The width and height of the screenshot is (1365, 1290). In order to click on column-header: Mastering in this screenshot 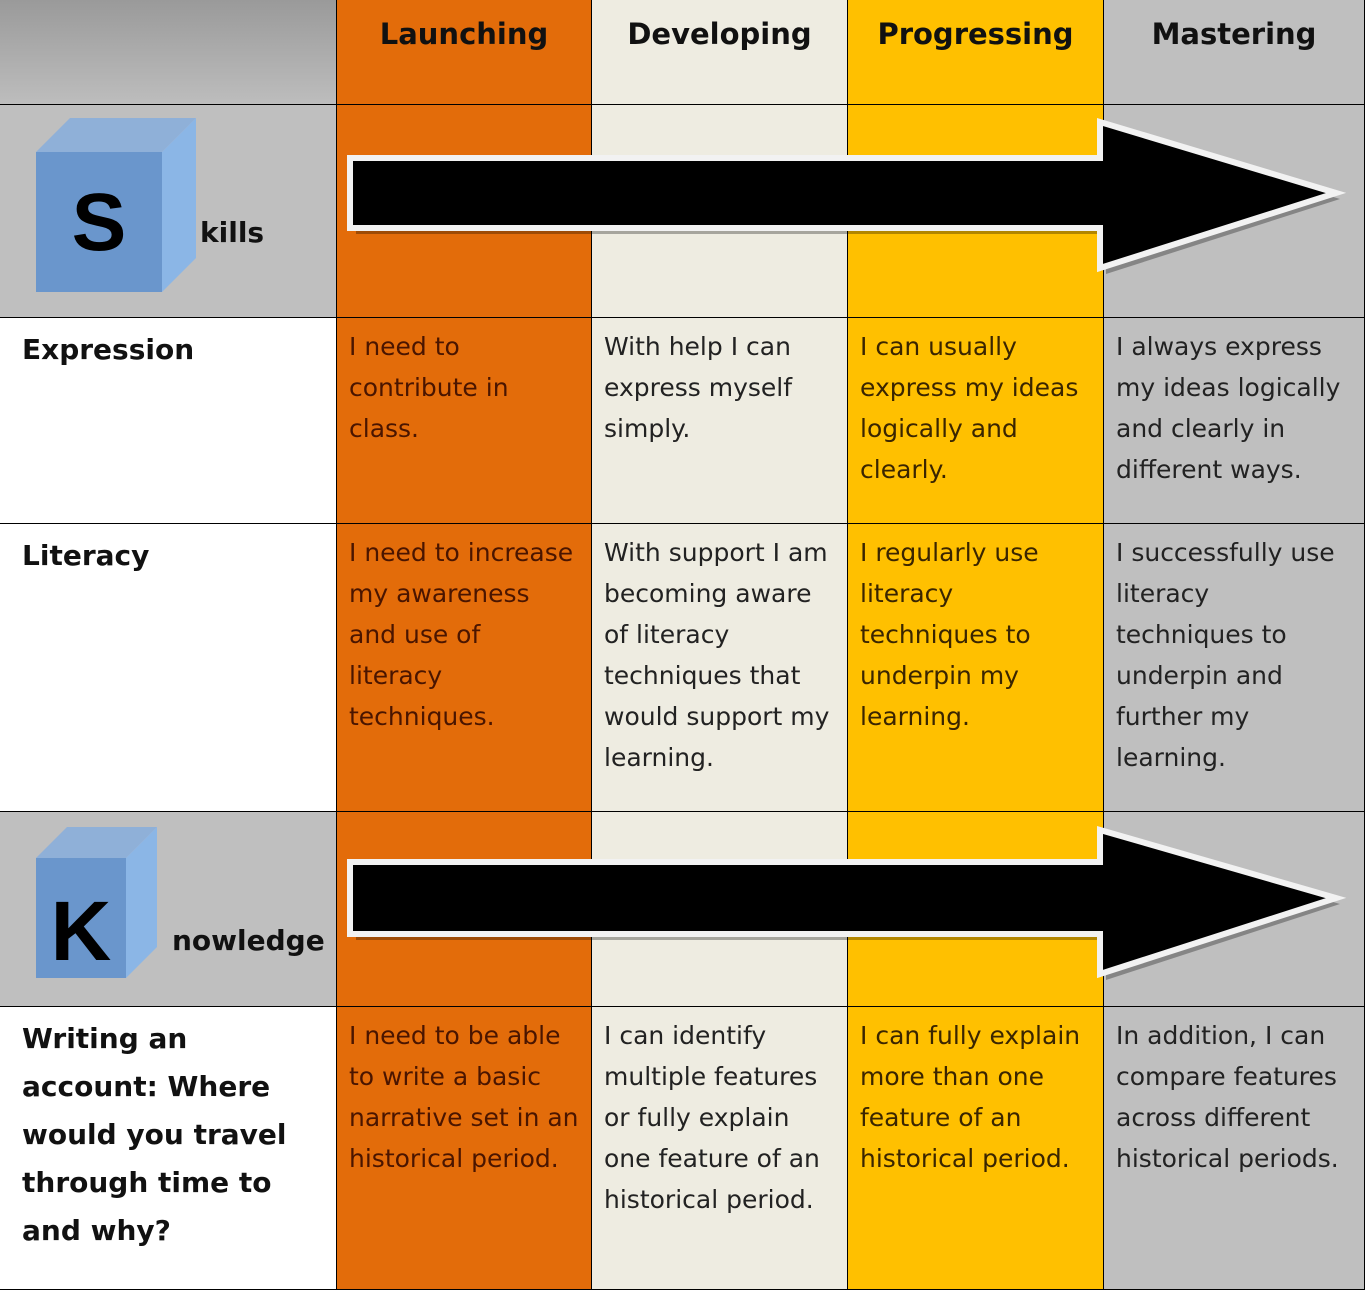, I will do `click(1234, 52)`.